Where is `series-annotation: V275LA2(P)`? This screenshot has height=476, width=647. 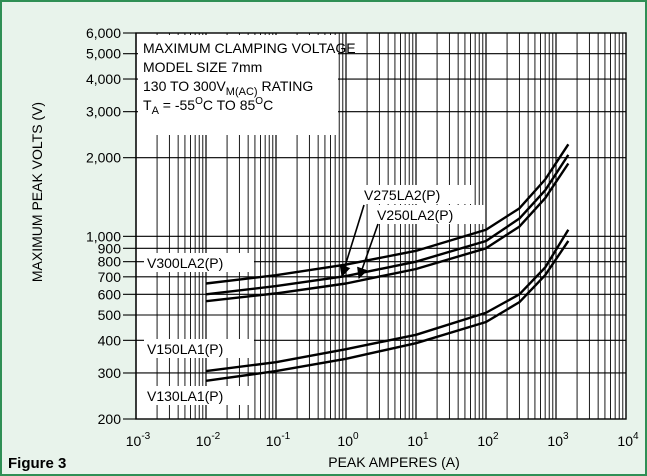 series-annotation: V275LA2(P) is located at coordinates (402, 195).